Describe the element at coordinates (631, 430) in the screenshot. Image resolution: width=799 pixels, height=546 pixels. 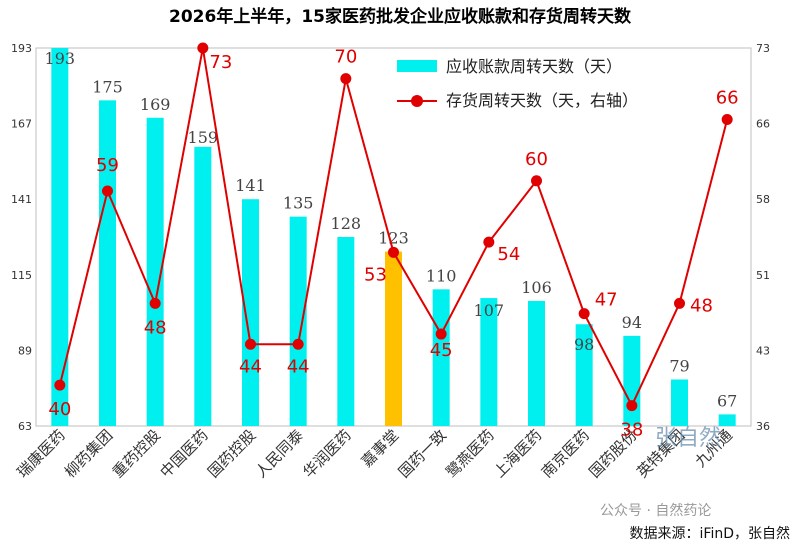
I see `line-value-label: 38` at that location.